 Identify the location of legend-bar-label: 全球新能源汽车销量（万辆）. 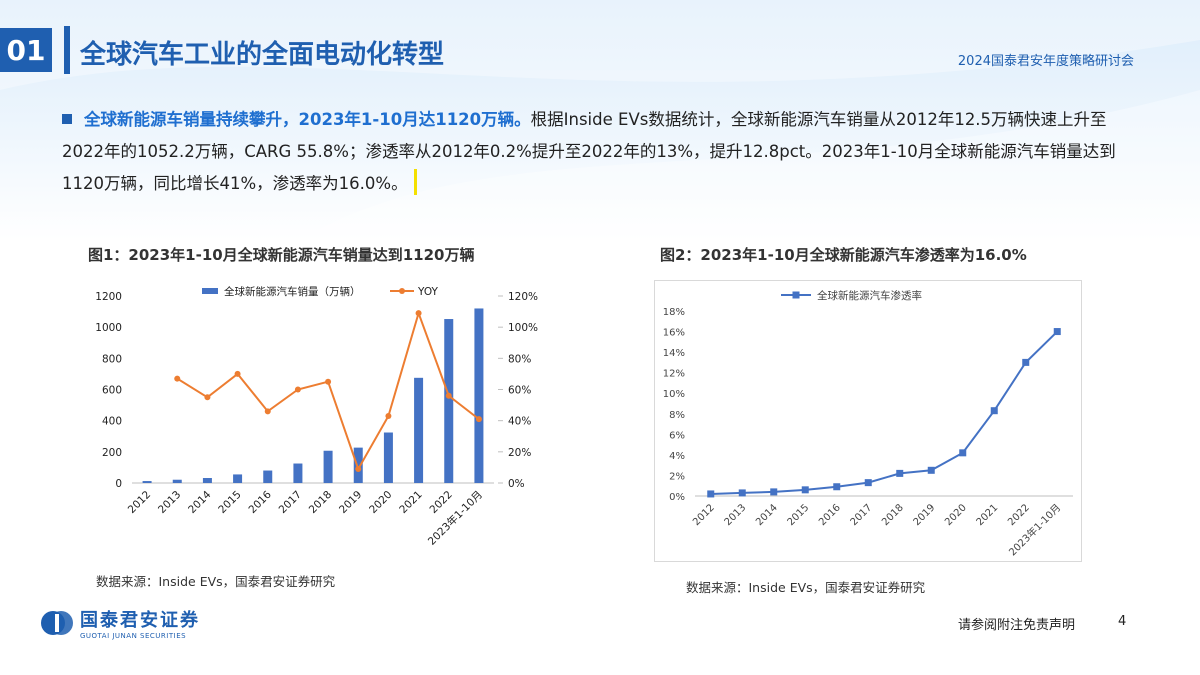
(292, 291).